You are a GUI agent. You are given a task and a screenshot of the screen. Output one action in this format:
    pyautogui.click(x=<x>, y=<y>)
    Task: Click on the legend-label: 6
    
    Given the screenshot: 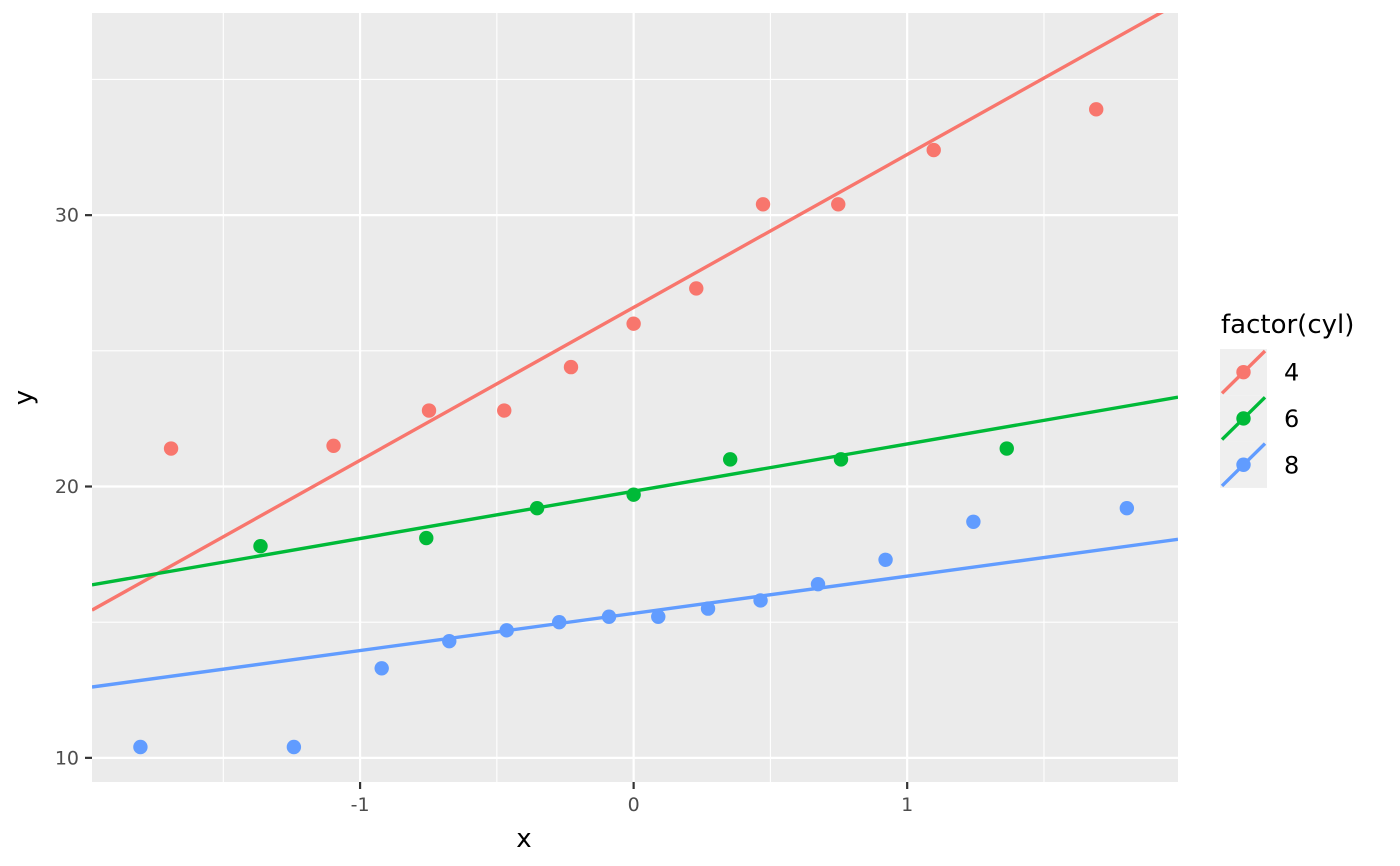 What is the action you would take?
    pyautogui.click(x=1291, y=419)
    